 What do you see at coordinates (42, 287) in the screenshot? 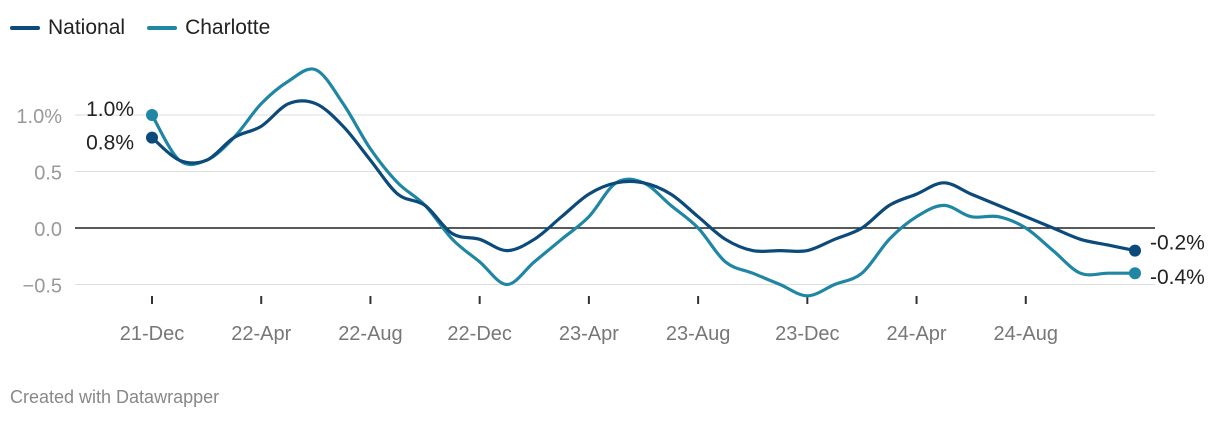
I see `y-tick-label: −0.5` at bounding box center [42, 287].